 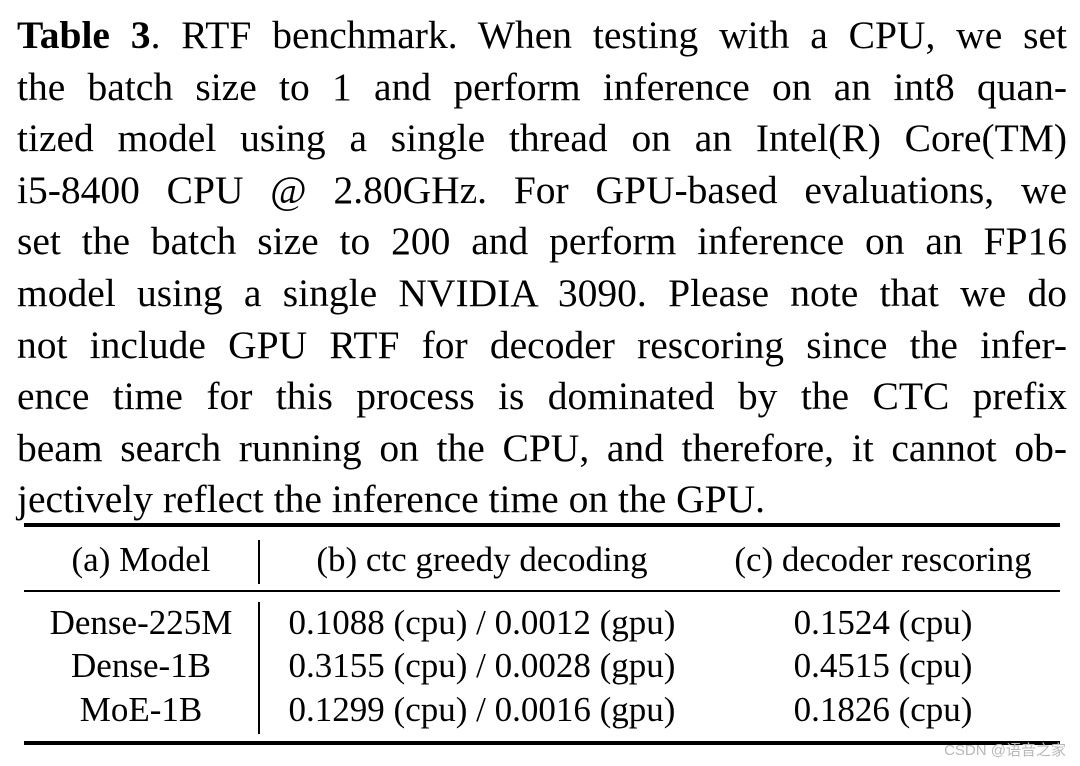 I want to click on table-cell-model: Dense-1B, so click(x=141, y=665).